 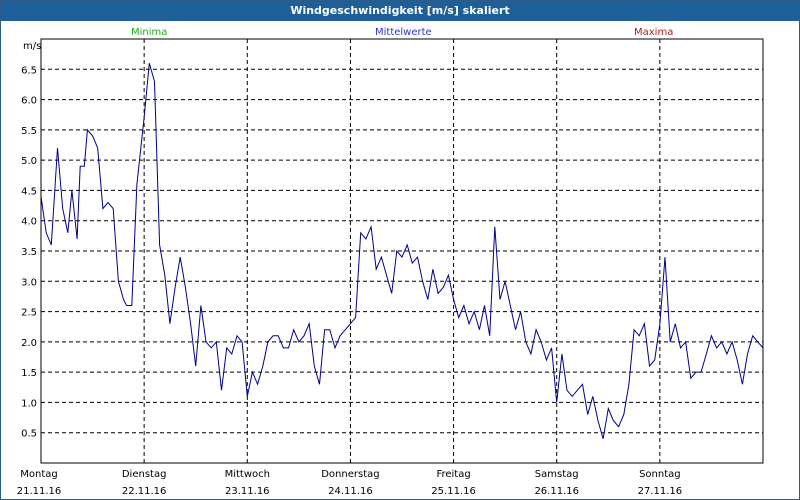 What do you see at coordinates (144, 474) in the screenshot?
I see `x-tick-day: Dienstag` at bounding box center [144, 474].